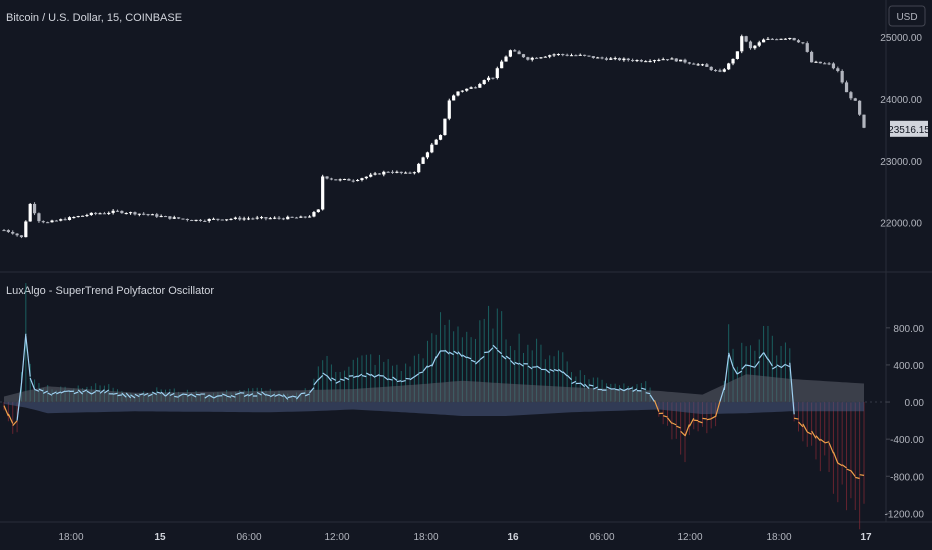 The height and width of the screenshot is (550, 932). I want to click on time-tick-label: 06:00, so click(601, 537).